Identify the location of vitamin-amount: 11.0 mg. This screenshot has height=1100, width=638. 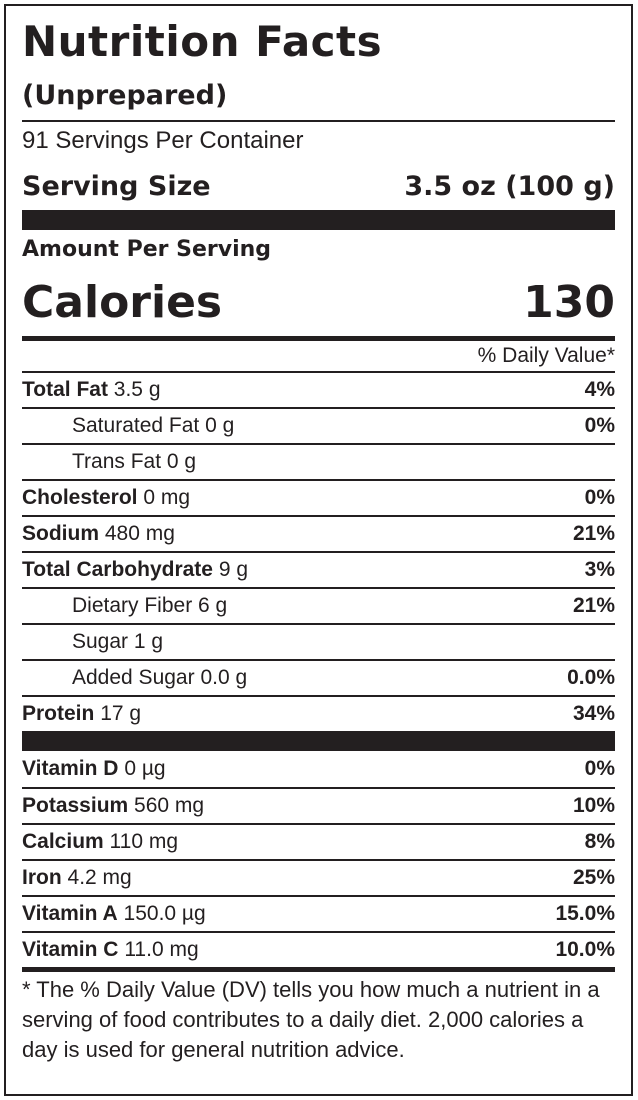
(161, 949).